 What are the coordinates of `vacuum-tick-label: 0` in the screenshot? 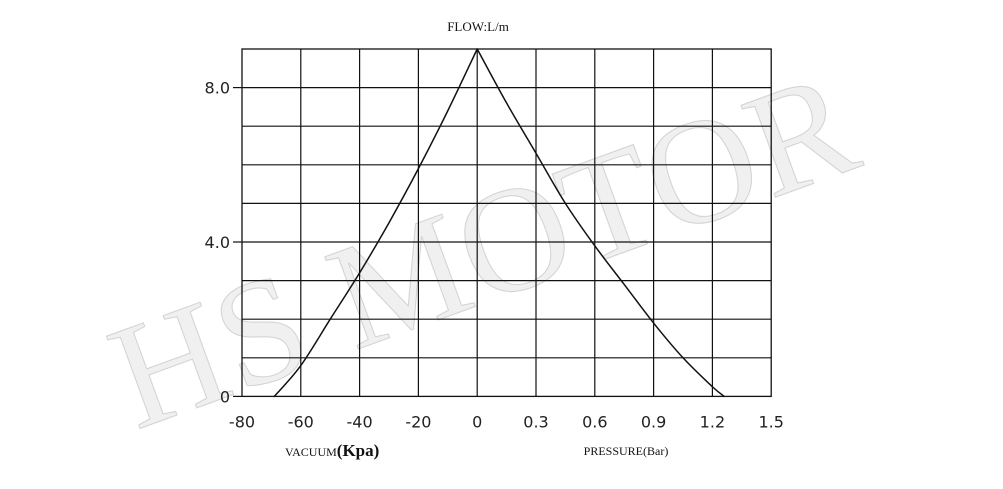 It's located at (477, 421).